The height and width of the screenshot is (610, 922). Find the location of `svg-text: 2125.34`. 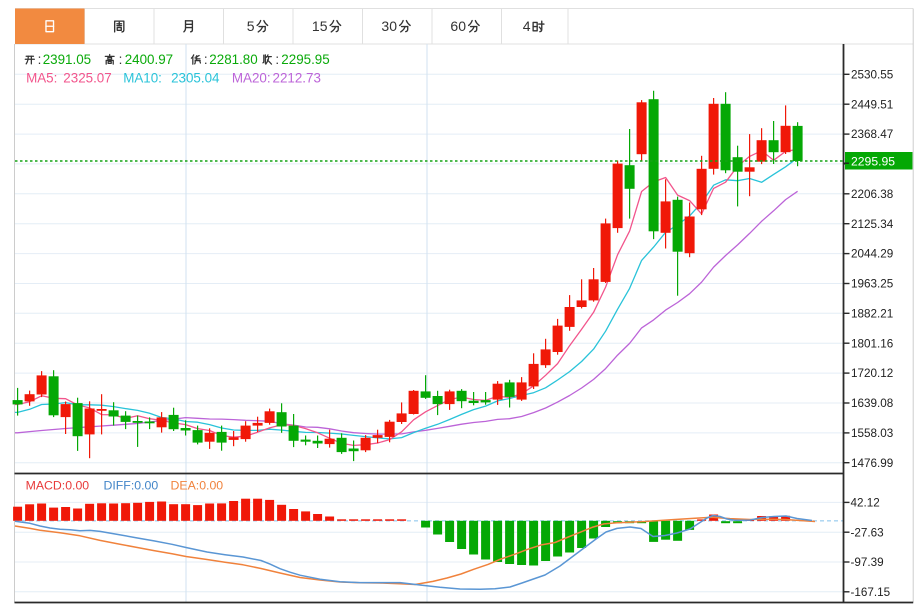

svg-text: 2125.34 is located at coordinates (872, 224).